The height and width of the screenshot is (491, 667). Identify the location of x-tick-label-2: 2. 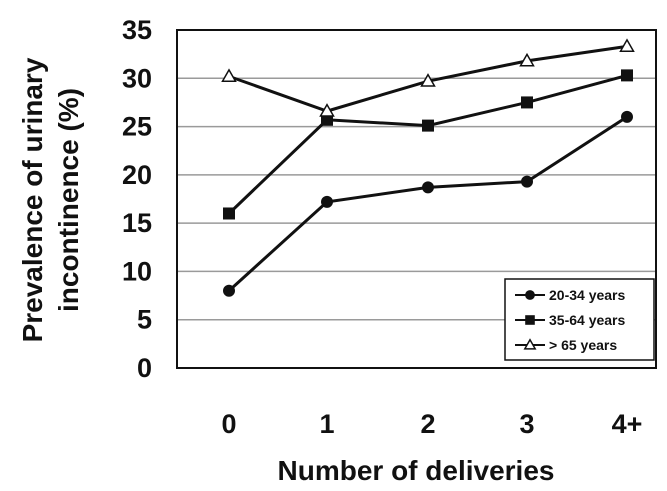
(427, 424).